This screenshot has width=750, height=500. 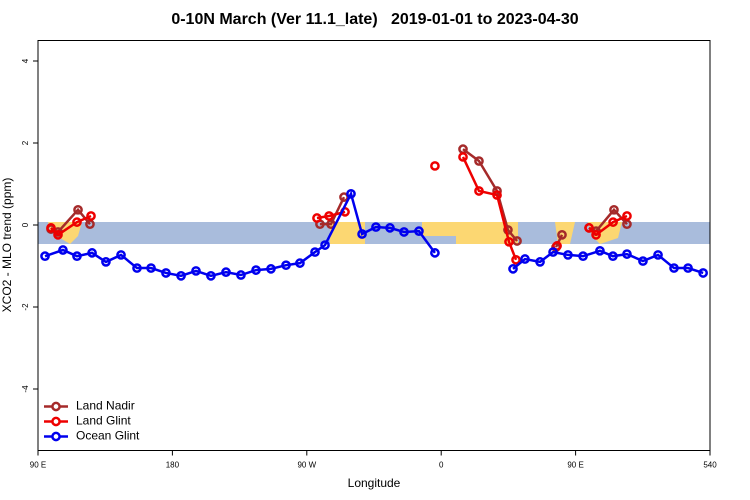 I want to click on legend-label: Land Glint, so click(x=103, y=421).